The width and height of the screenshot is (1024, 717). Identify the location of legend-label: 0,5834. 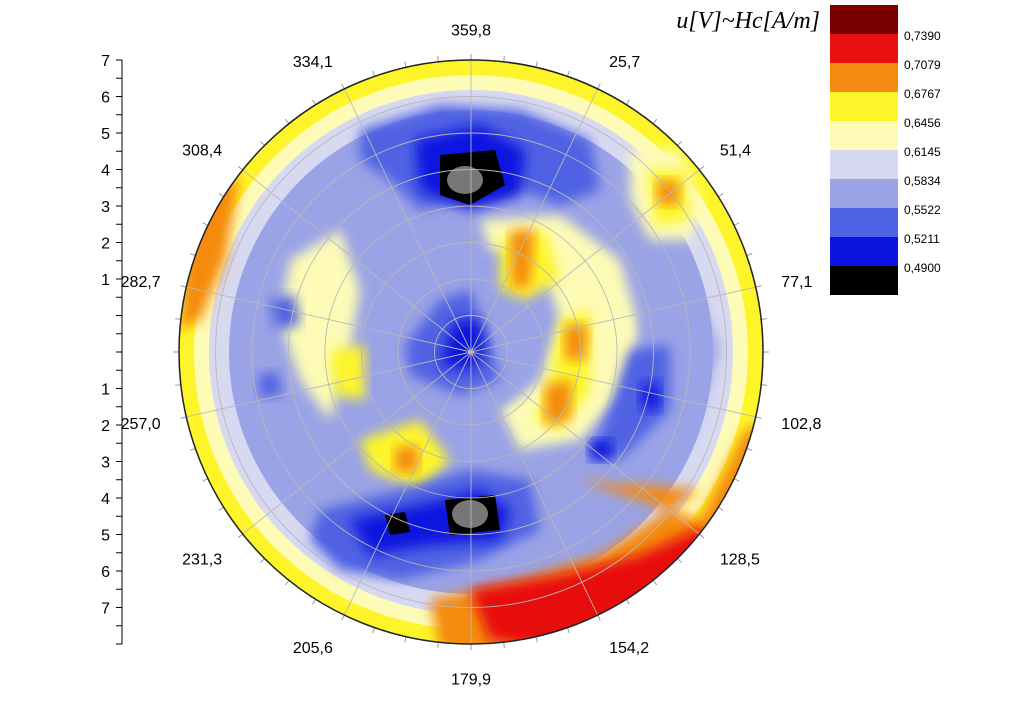
(922, 181).